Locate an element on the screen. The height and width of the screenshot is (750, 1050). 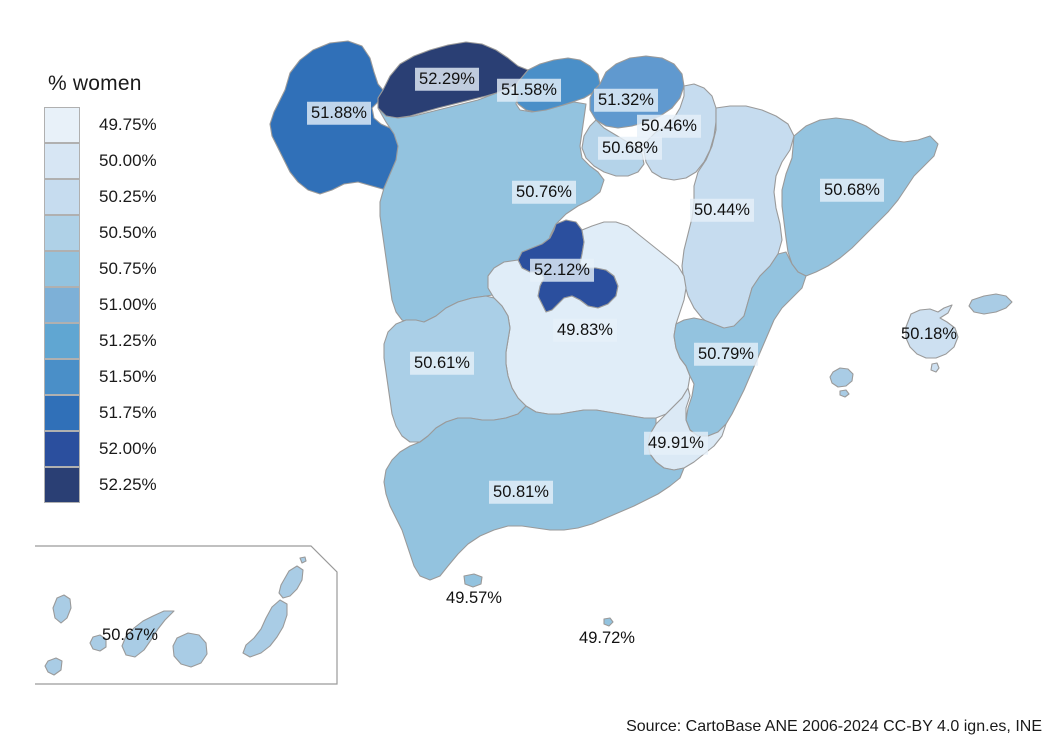
region-value-label: 51.32% is located at coordinates (626, 100).